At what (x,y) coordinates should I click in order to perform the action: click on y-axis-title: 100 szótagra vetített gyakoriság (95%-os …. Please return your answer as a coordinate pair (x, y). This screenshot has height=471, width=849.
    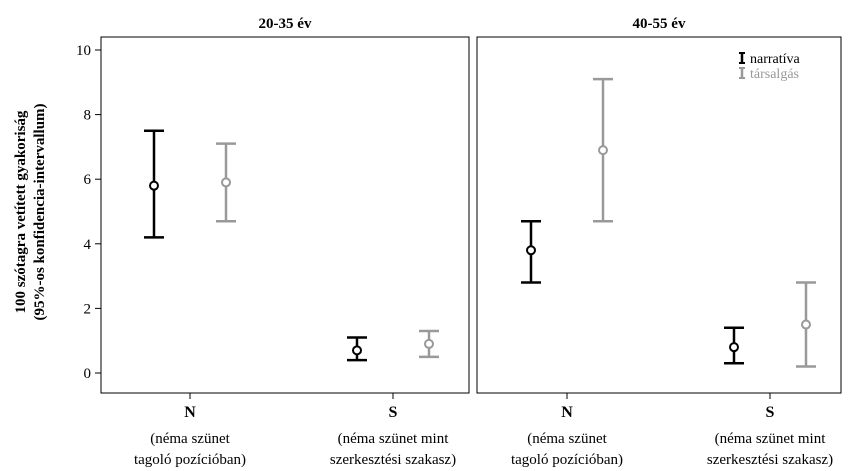
    Looking at the image, I should click on (30, 211).